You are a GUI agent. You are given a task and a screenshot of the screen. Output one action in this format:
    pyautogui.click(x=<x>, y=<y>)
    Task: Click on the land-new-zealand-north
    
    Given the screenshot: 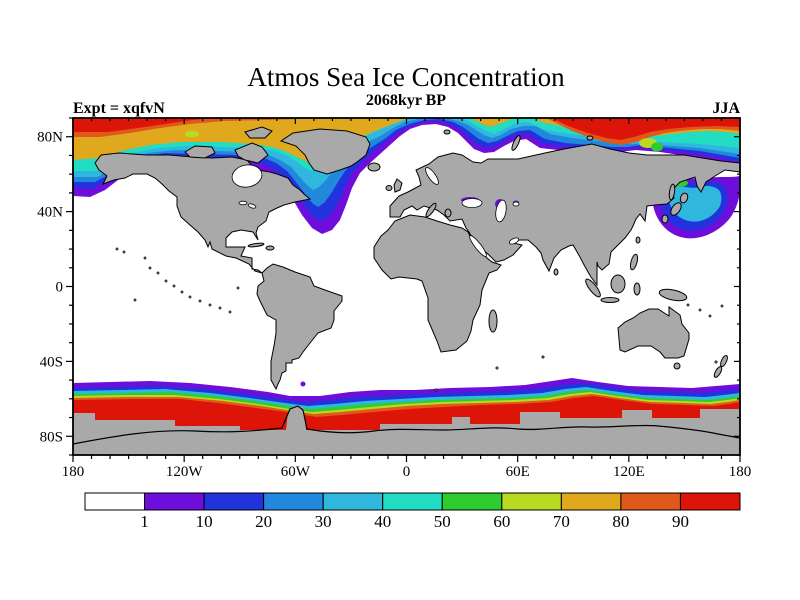 What is the action you would take?
    pyautogui.click(x=724, y=361)
    